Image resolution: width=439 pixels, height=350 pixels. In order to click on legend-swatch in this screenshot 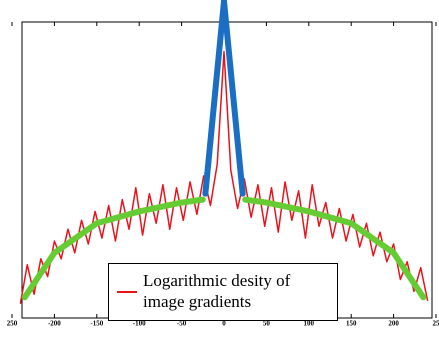, I will do `click(127, 292)`.